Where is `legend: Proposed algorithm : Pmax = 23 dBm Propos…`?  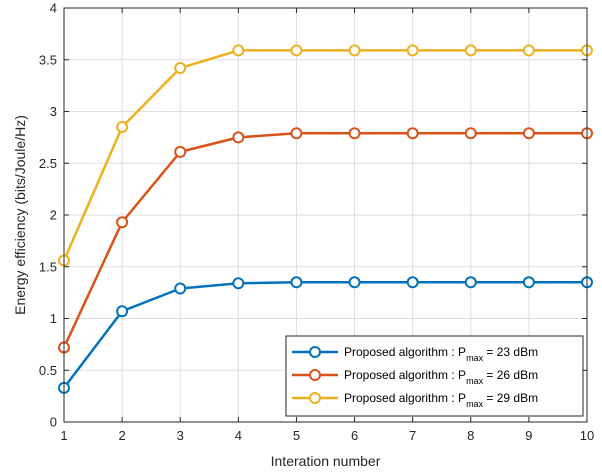 legend: Proposed algorithm : Pmax = 23 dBm Propos… is located at coordinates (434, 376).